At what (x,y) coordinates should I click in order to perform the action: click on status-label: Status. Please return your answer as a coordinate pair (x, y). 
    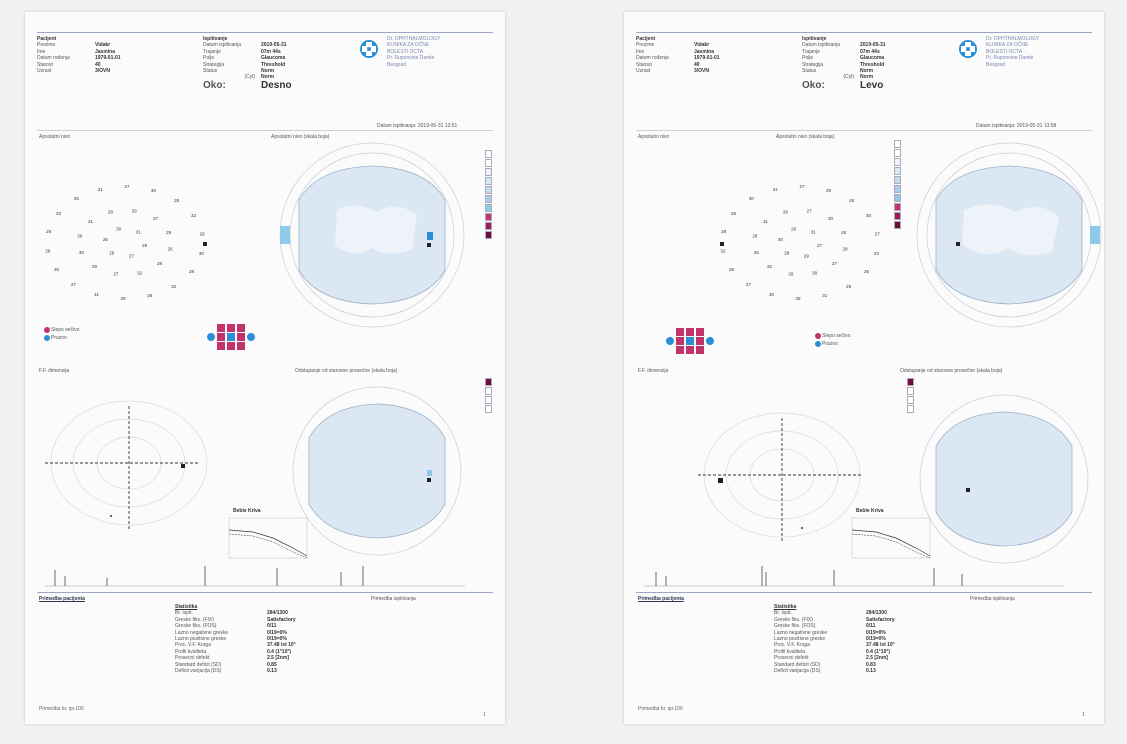
    Looking at the image, I should click on (210, 71).